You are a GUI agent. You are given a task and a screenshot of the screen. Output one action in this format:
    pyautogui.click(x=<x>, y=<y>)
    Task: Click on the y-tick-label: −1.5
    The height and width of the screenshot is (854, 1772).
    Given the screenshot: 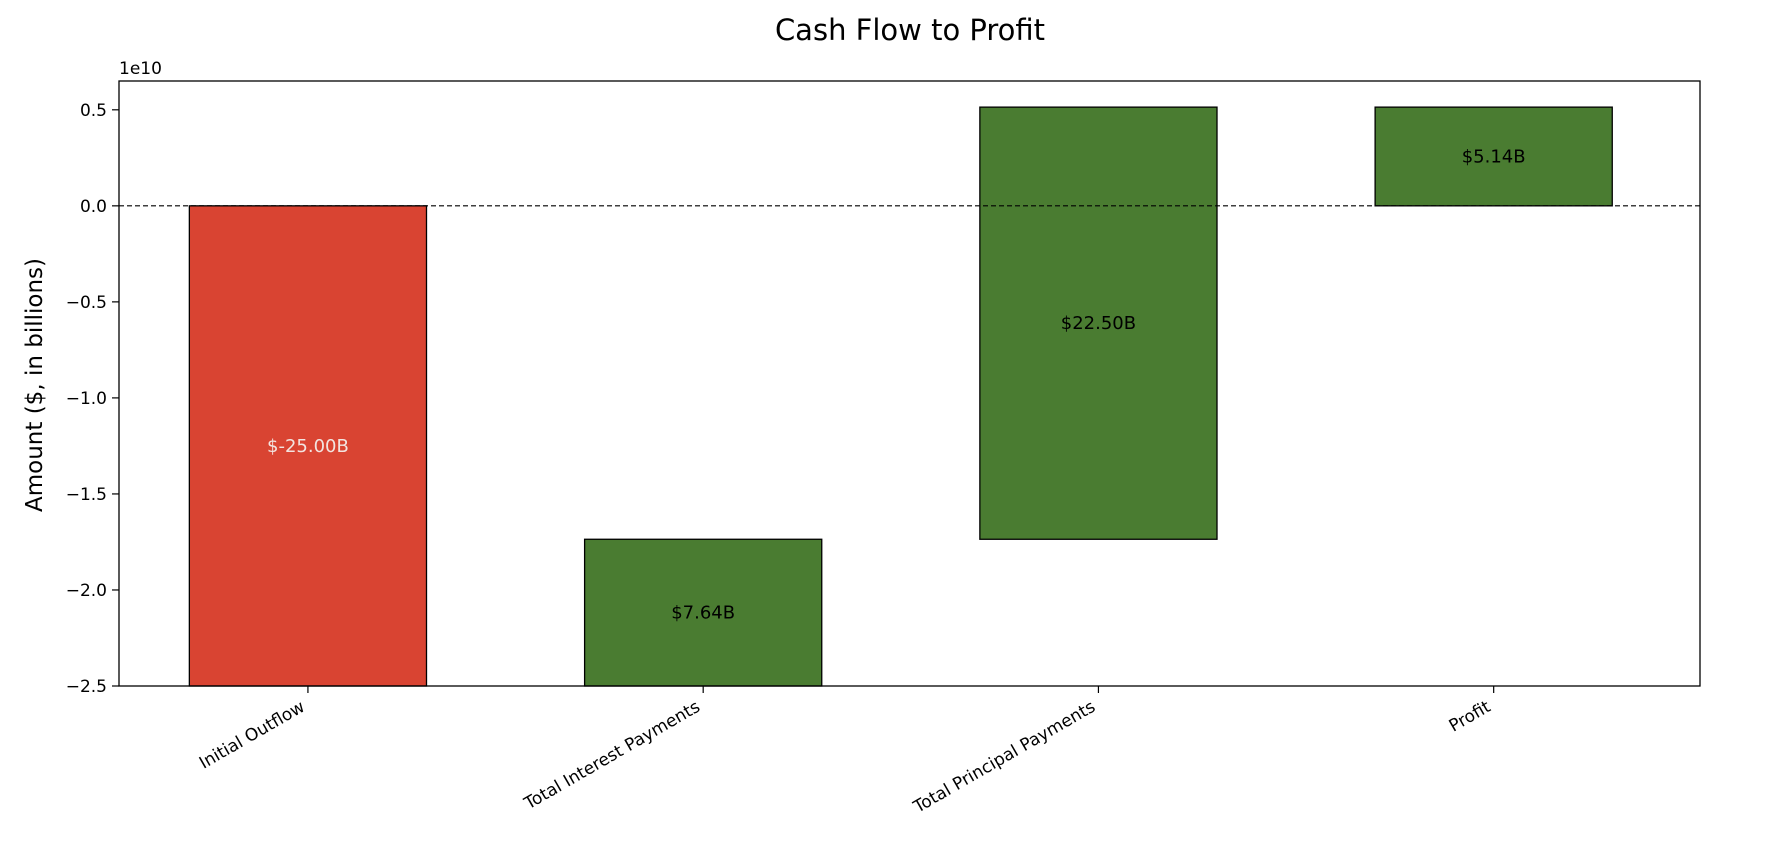 What is the action you would take?
    pyautogui.click(x=86, y=495)
    